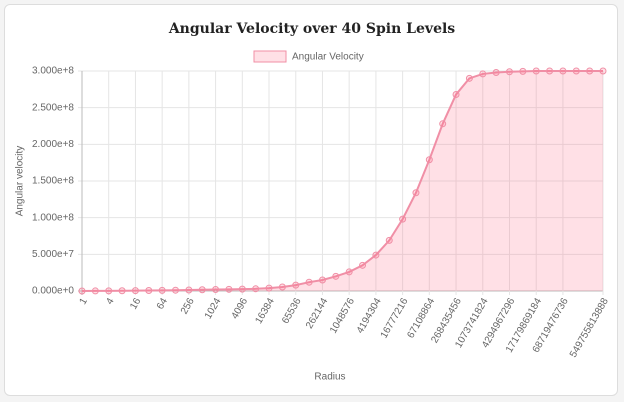  Describe the element at coordinates (53, 291) in the screenshot. I see `y-tick-label: 0.000e+0` at that location.